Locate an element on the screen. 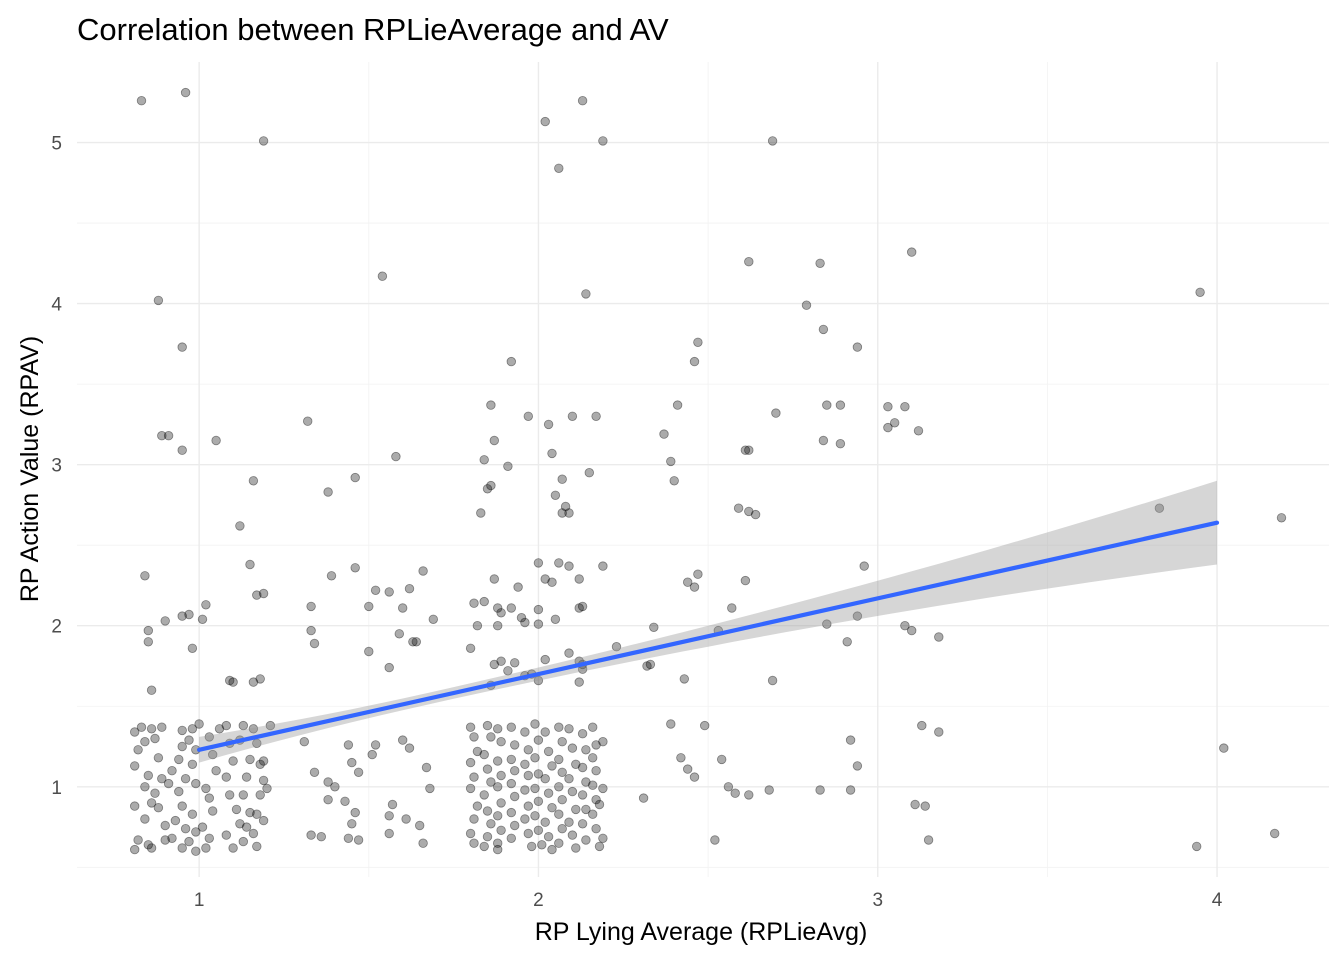 The image size is (1344, 960). y-tick-label: 1 is located at coordinates (56, 788).